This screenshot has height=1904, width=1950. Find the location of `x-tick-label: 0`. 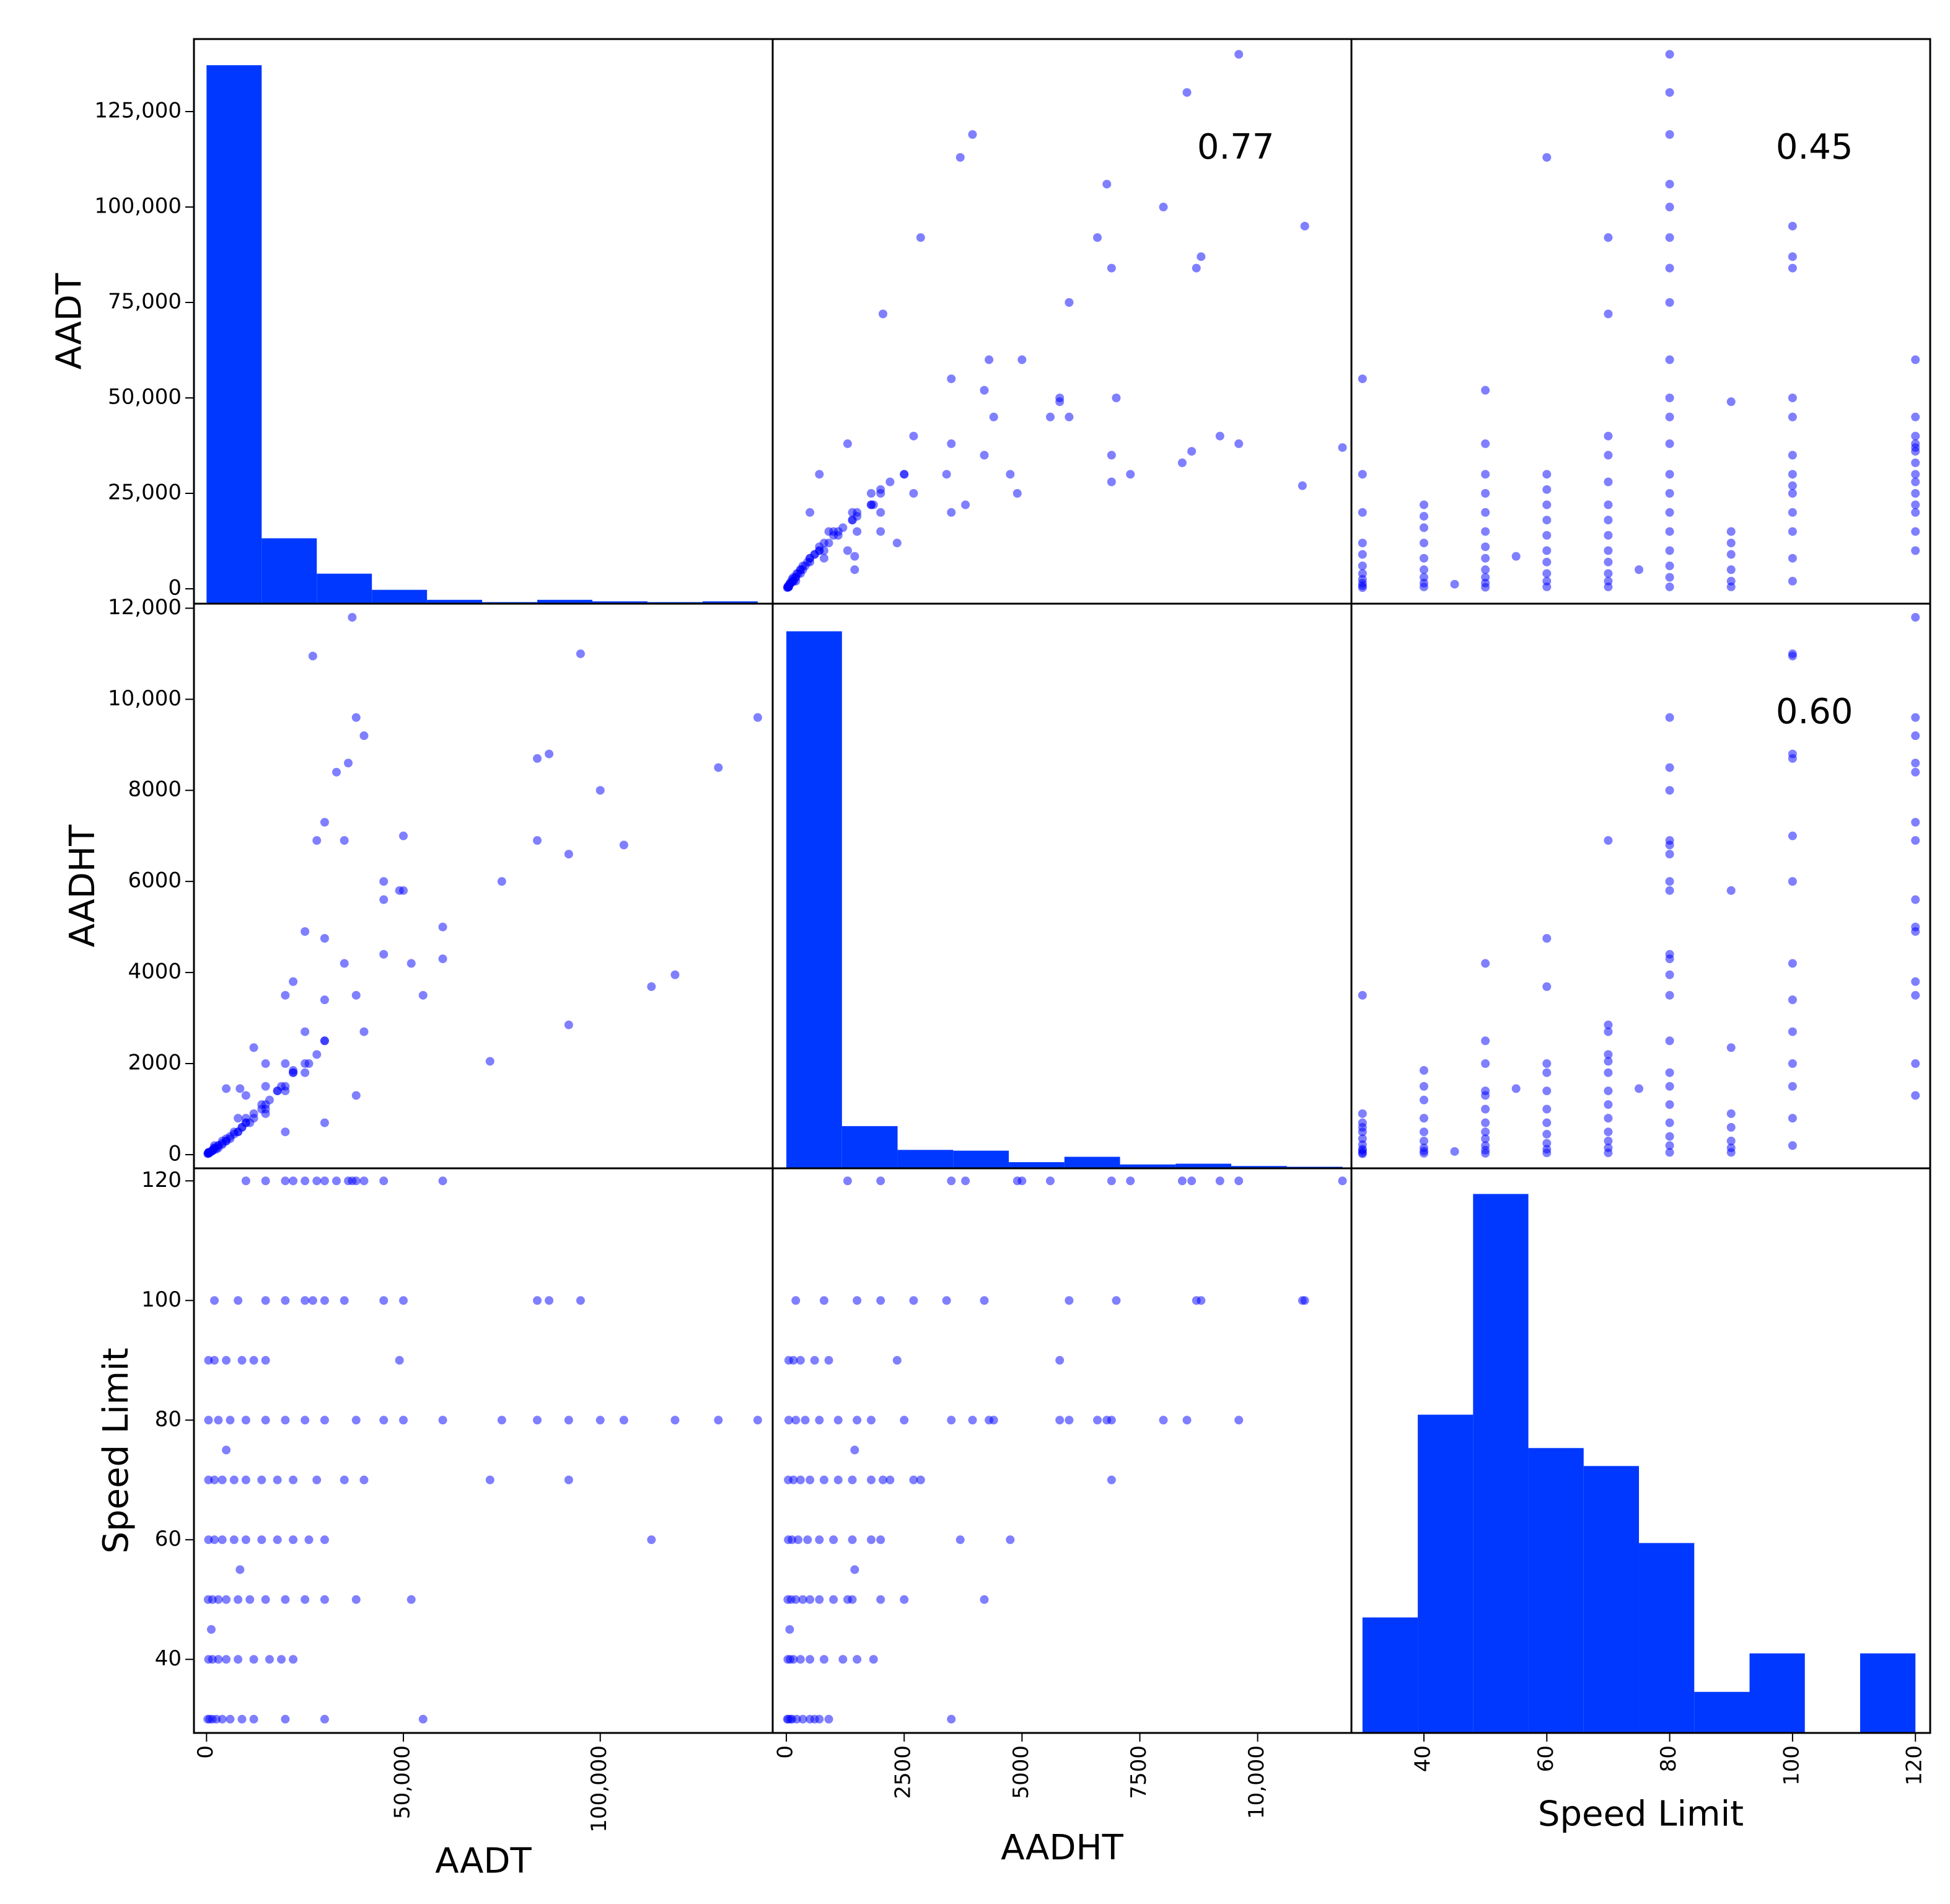

x-tick-label: 0 is located at coordinates (205, 1752).